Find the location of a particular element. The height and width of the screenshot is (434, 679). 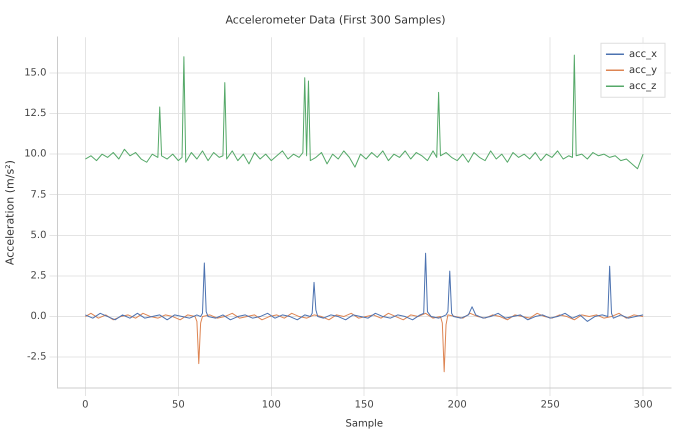

x-tick-label: 100 is located at coordinates (271, 405).